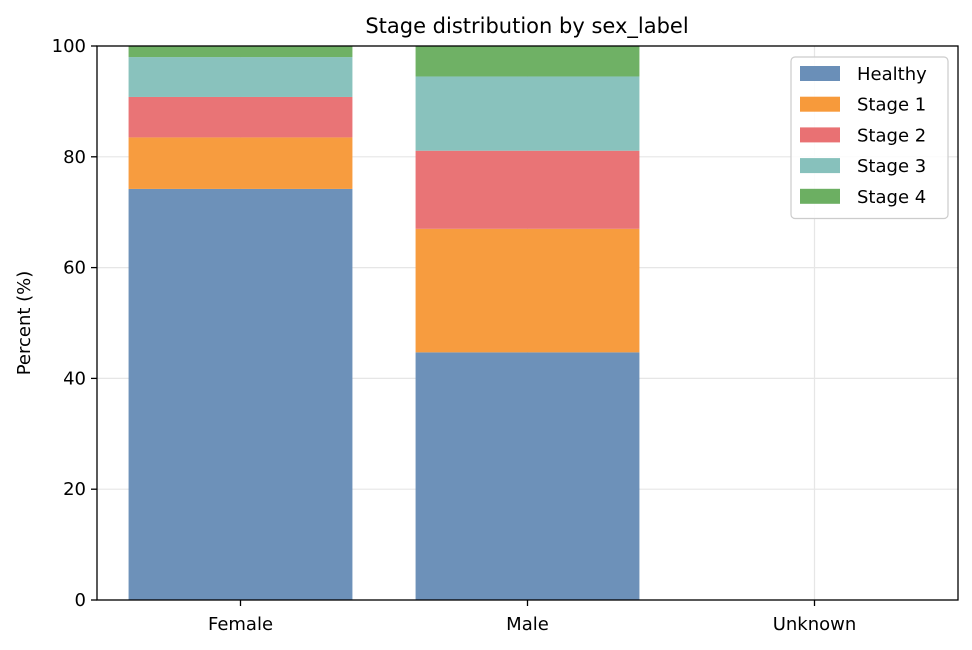 This screenshot has height=650, width=972. I want to click on y-tick-label: 0, so click(80, 600).